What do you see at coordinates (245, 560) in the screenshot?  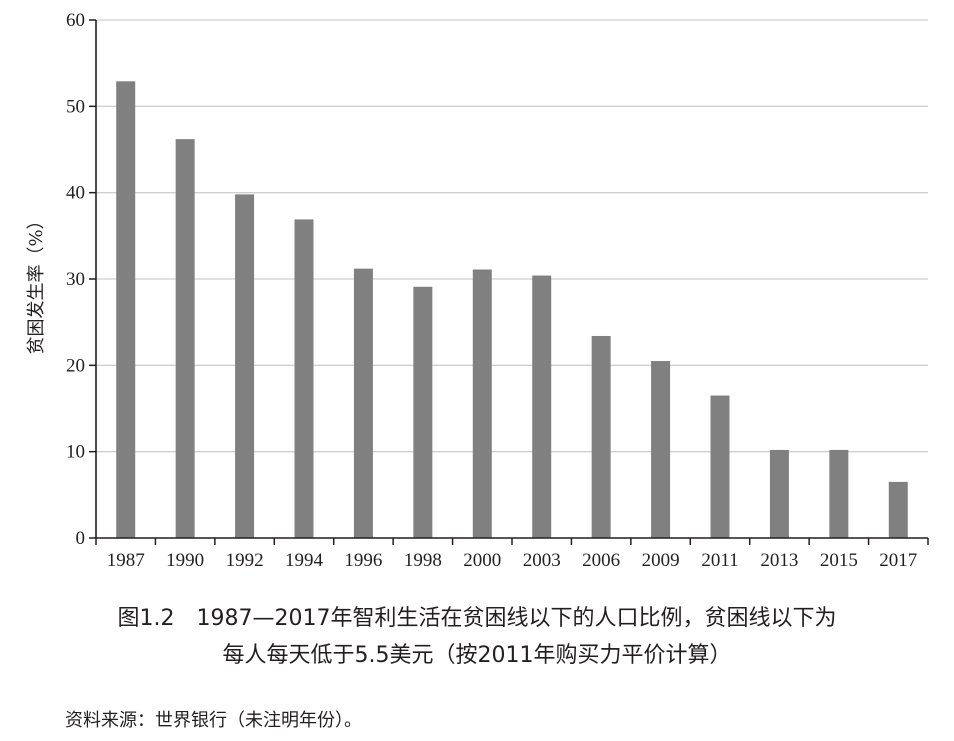 I see `x-tick-label-1992: 1992` at bounding box center [245, 560].